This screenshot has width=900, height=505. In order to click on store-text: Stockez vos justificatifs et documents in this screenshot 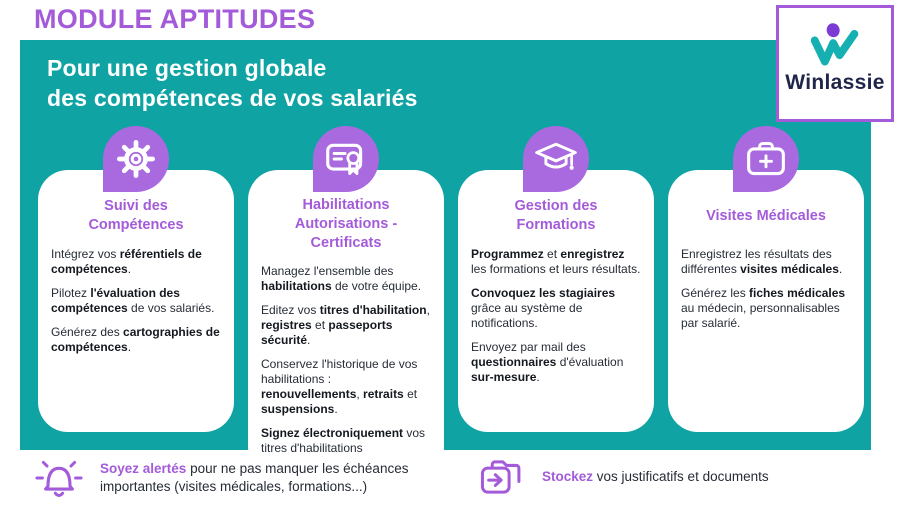, I will do `click(655, 476)`.